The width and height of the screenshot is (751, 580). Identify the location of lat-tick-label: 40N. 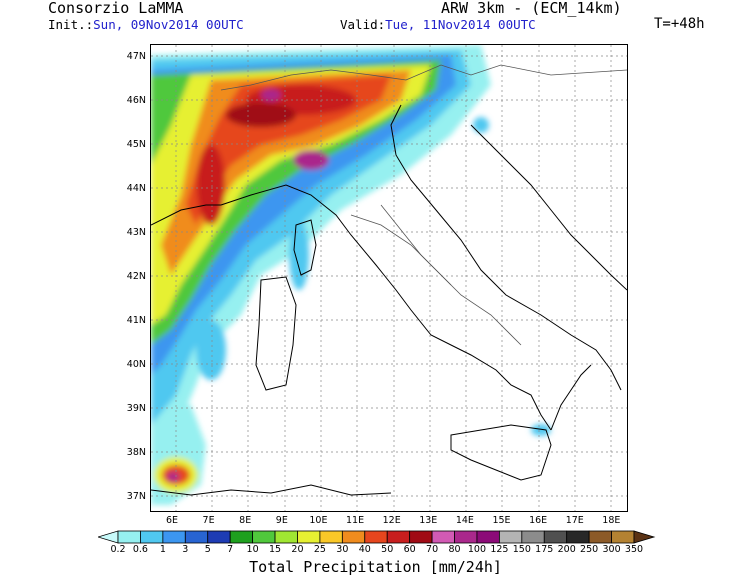
(136, 364).